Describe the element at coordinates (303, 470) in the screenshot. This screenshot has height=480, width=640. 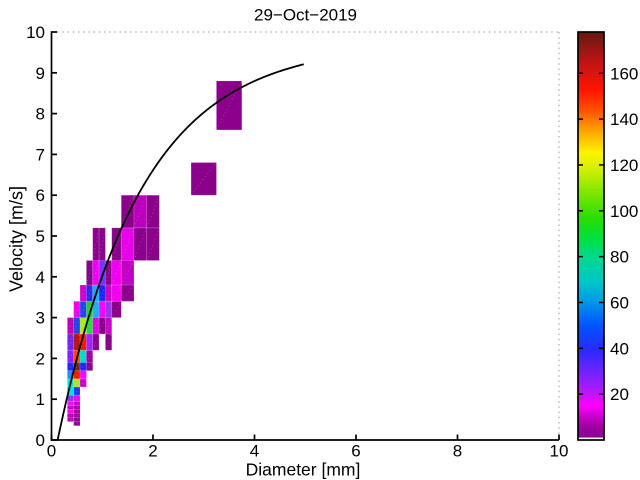
I see `svg-text: Diameter [mm]` at that location.